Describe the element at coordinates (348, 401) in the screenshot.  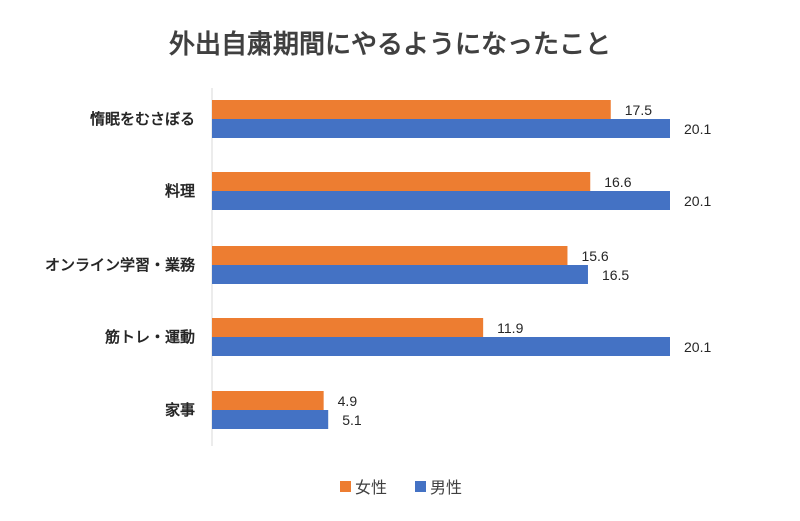
I see `data-label: 4.9` at that location.